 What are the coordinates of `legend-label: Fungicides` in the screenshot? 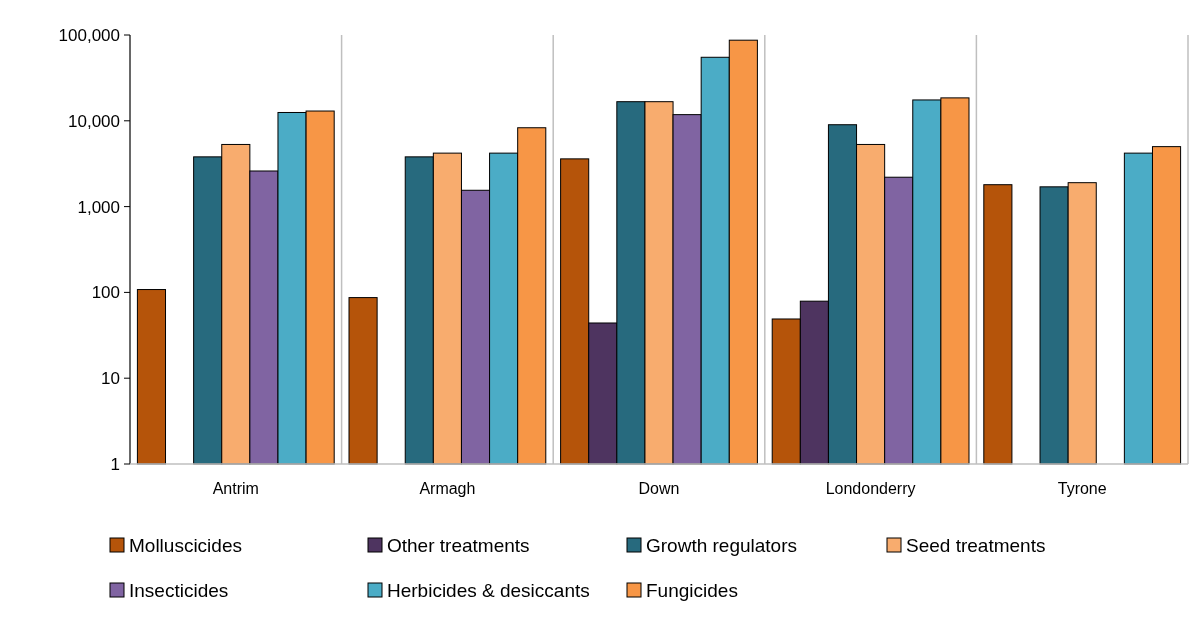 It's located at (692, 590).